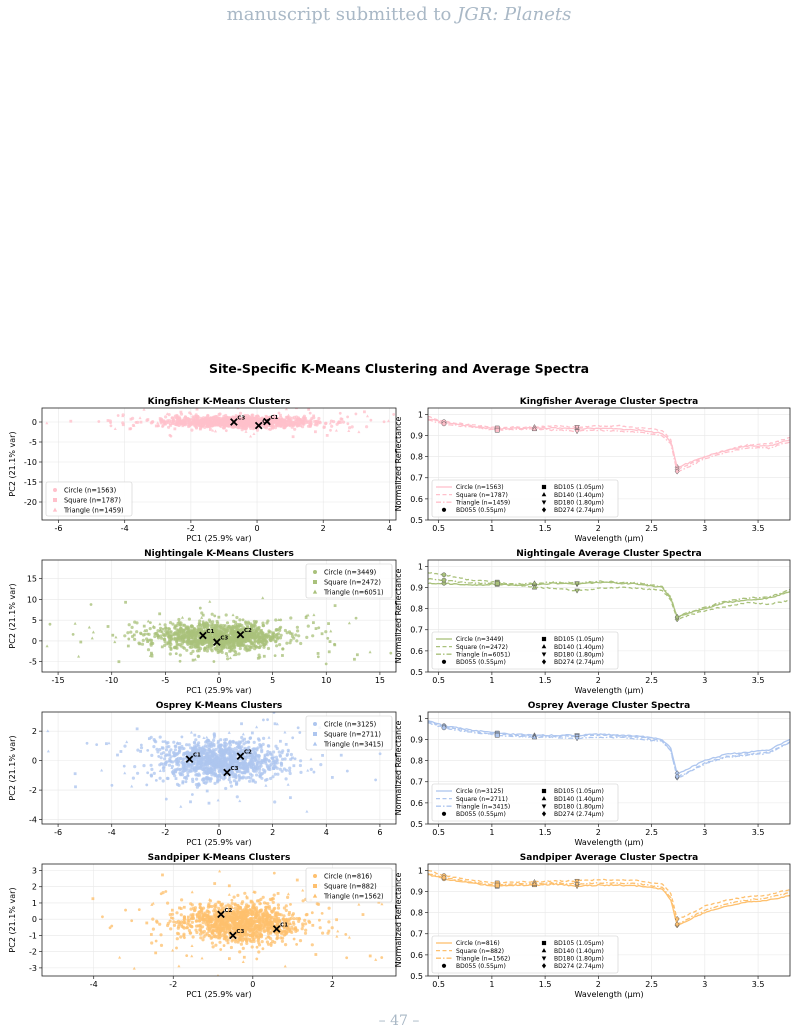 The width and height of the screenshot is (798, 1033). Describe the element at coordinates (577, 584) in the screenshot. I see `band-marker` at that location.